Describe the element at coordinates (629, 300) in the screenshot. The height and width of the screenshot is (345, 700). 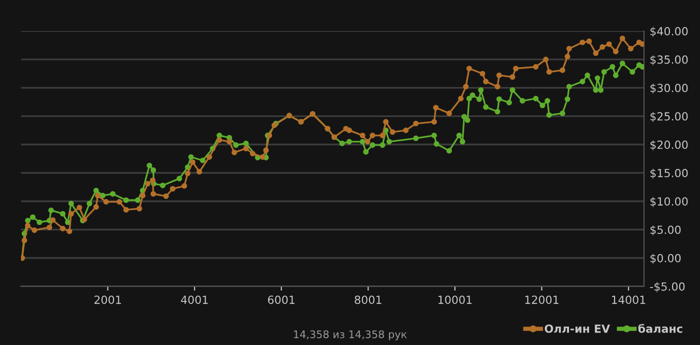
I see `x-tick-label: 14001` at that location.